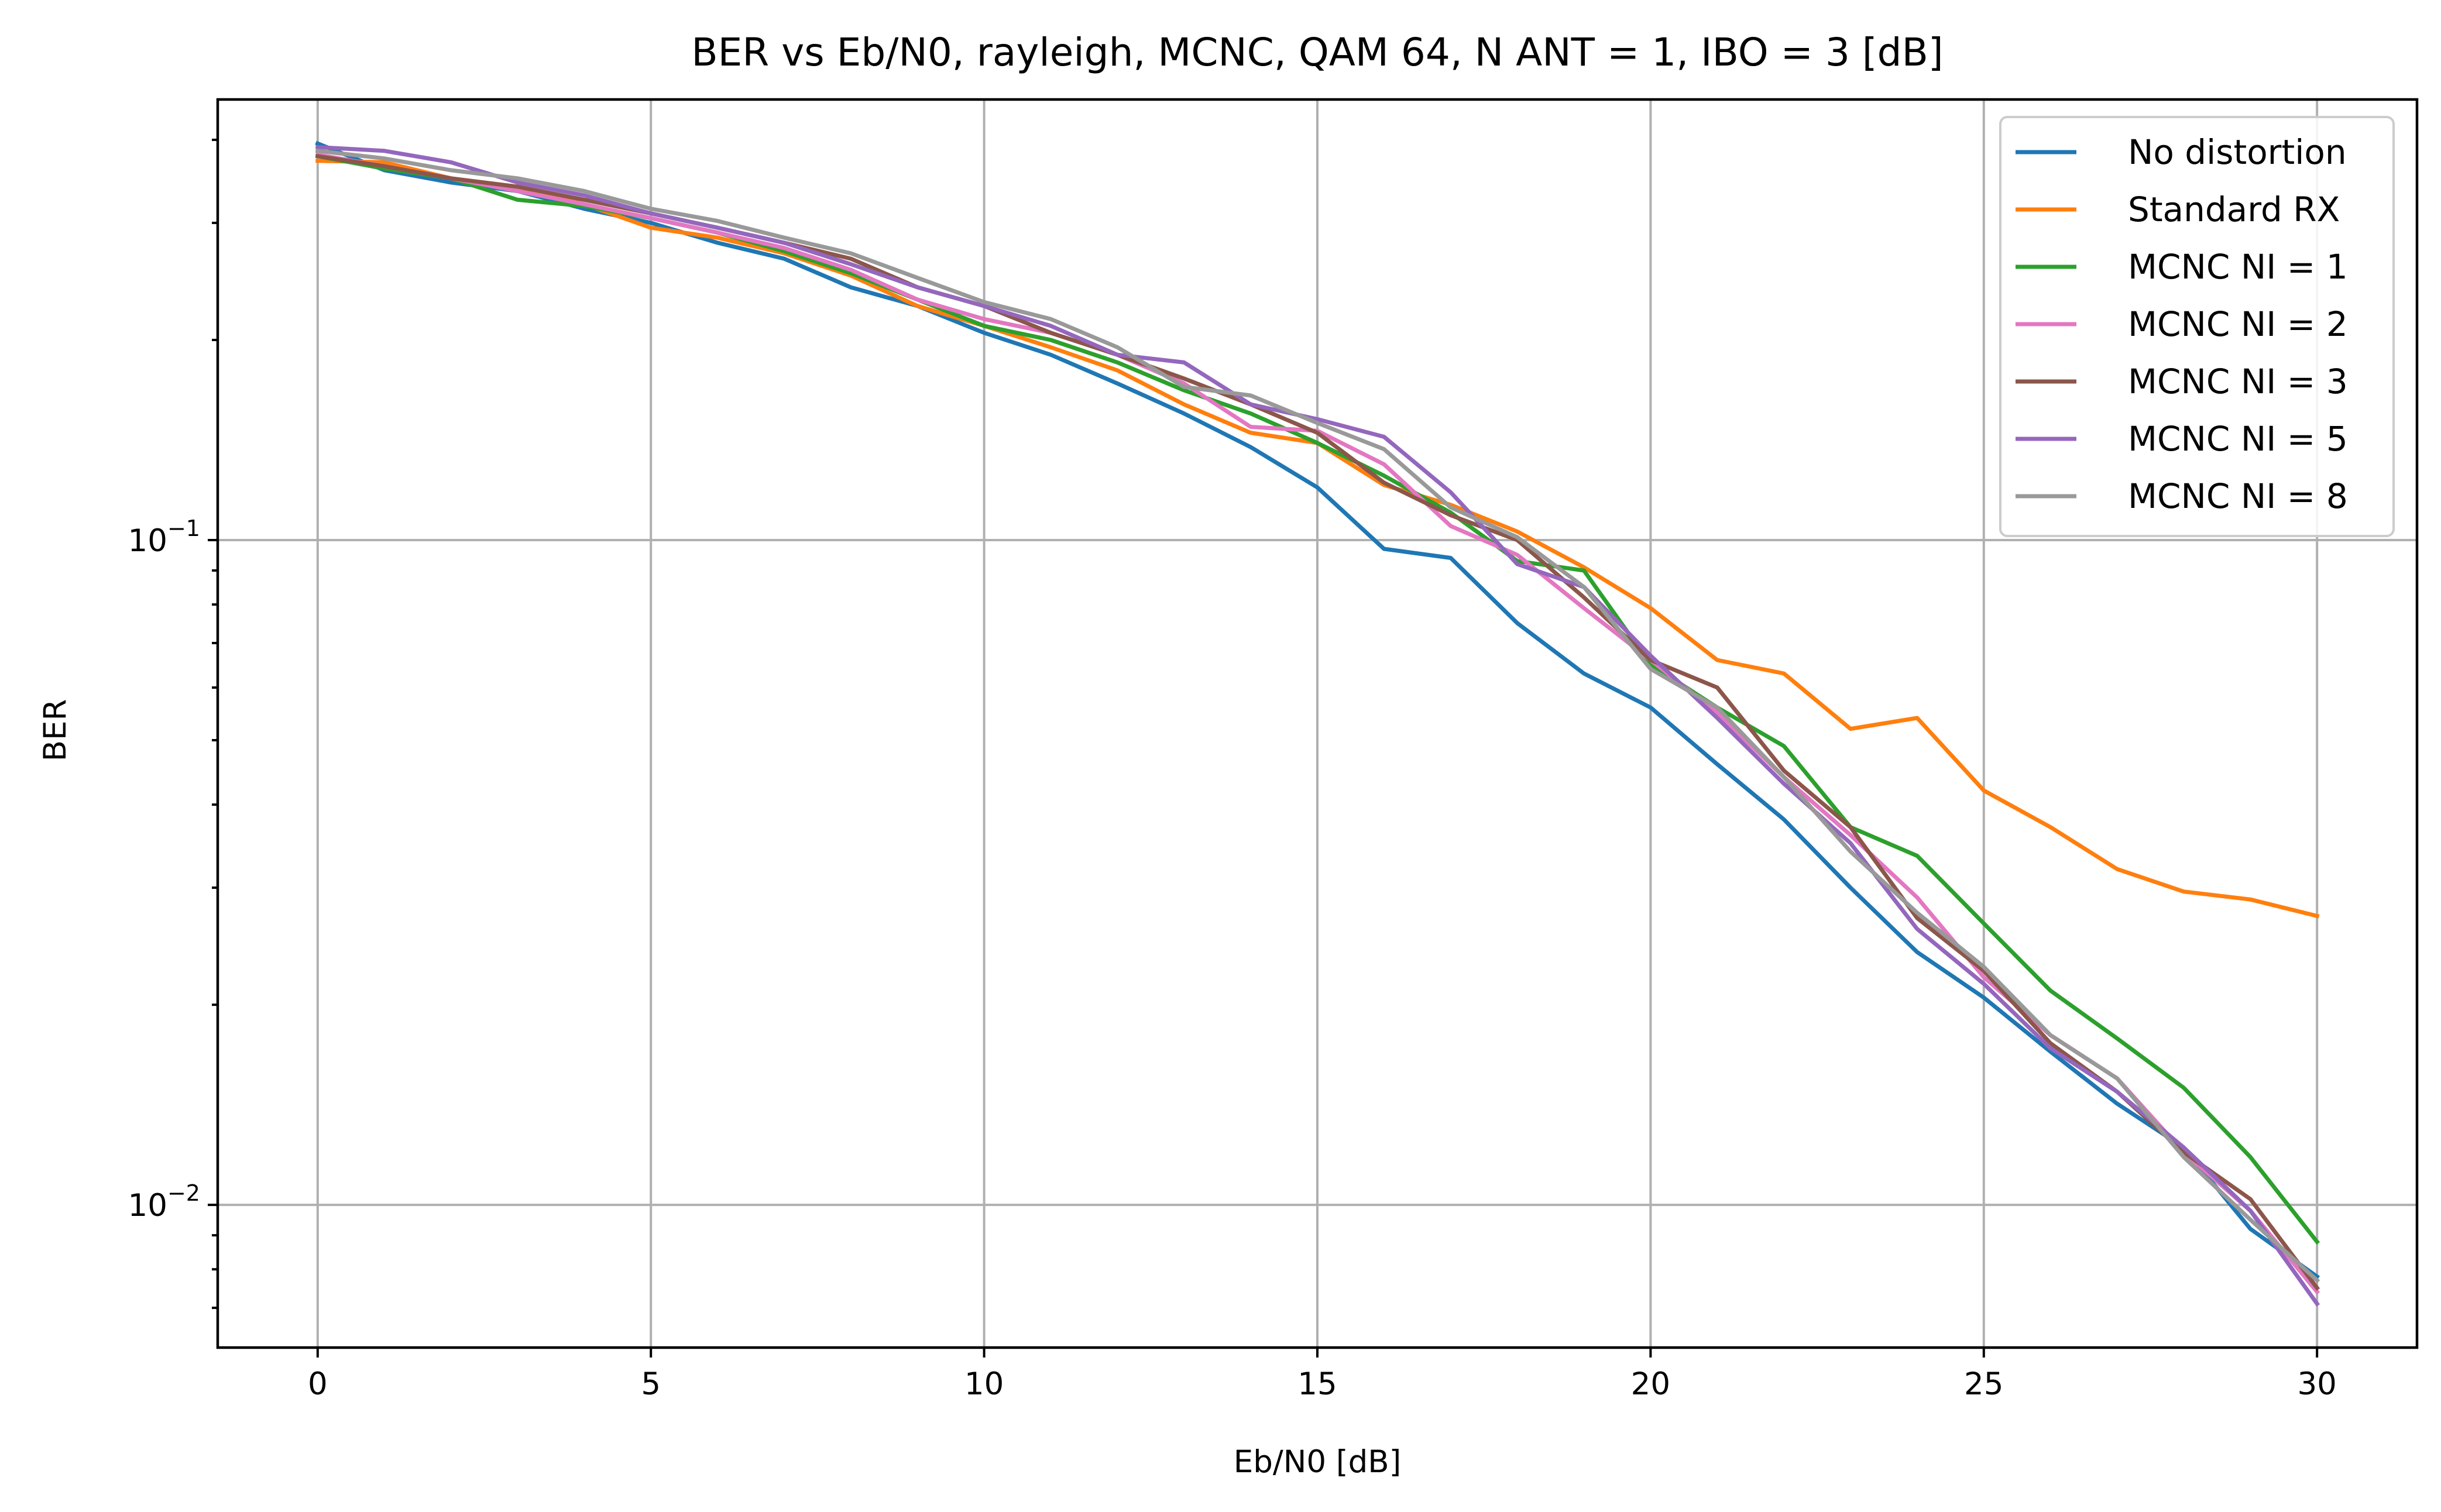 This screenshot has height=1512, width=2441. Describe the element at coordinates (2238, 439) in the screenshot. I see `legend-label: MCNC NI = 5` at that location.